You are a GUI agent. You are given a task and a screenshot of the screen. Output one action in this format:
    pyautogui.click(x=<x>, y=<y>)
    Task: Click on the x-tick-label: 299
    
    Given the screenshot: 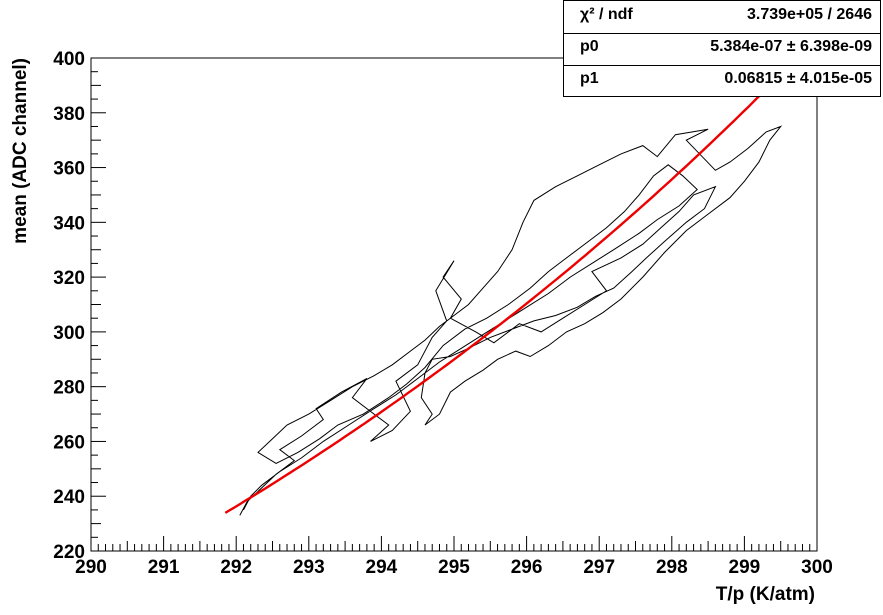 What is the action you would take?
    pyautogui.click(x=745, y=567)
    